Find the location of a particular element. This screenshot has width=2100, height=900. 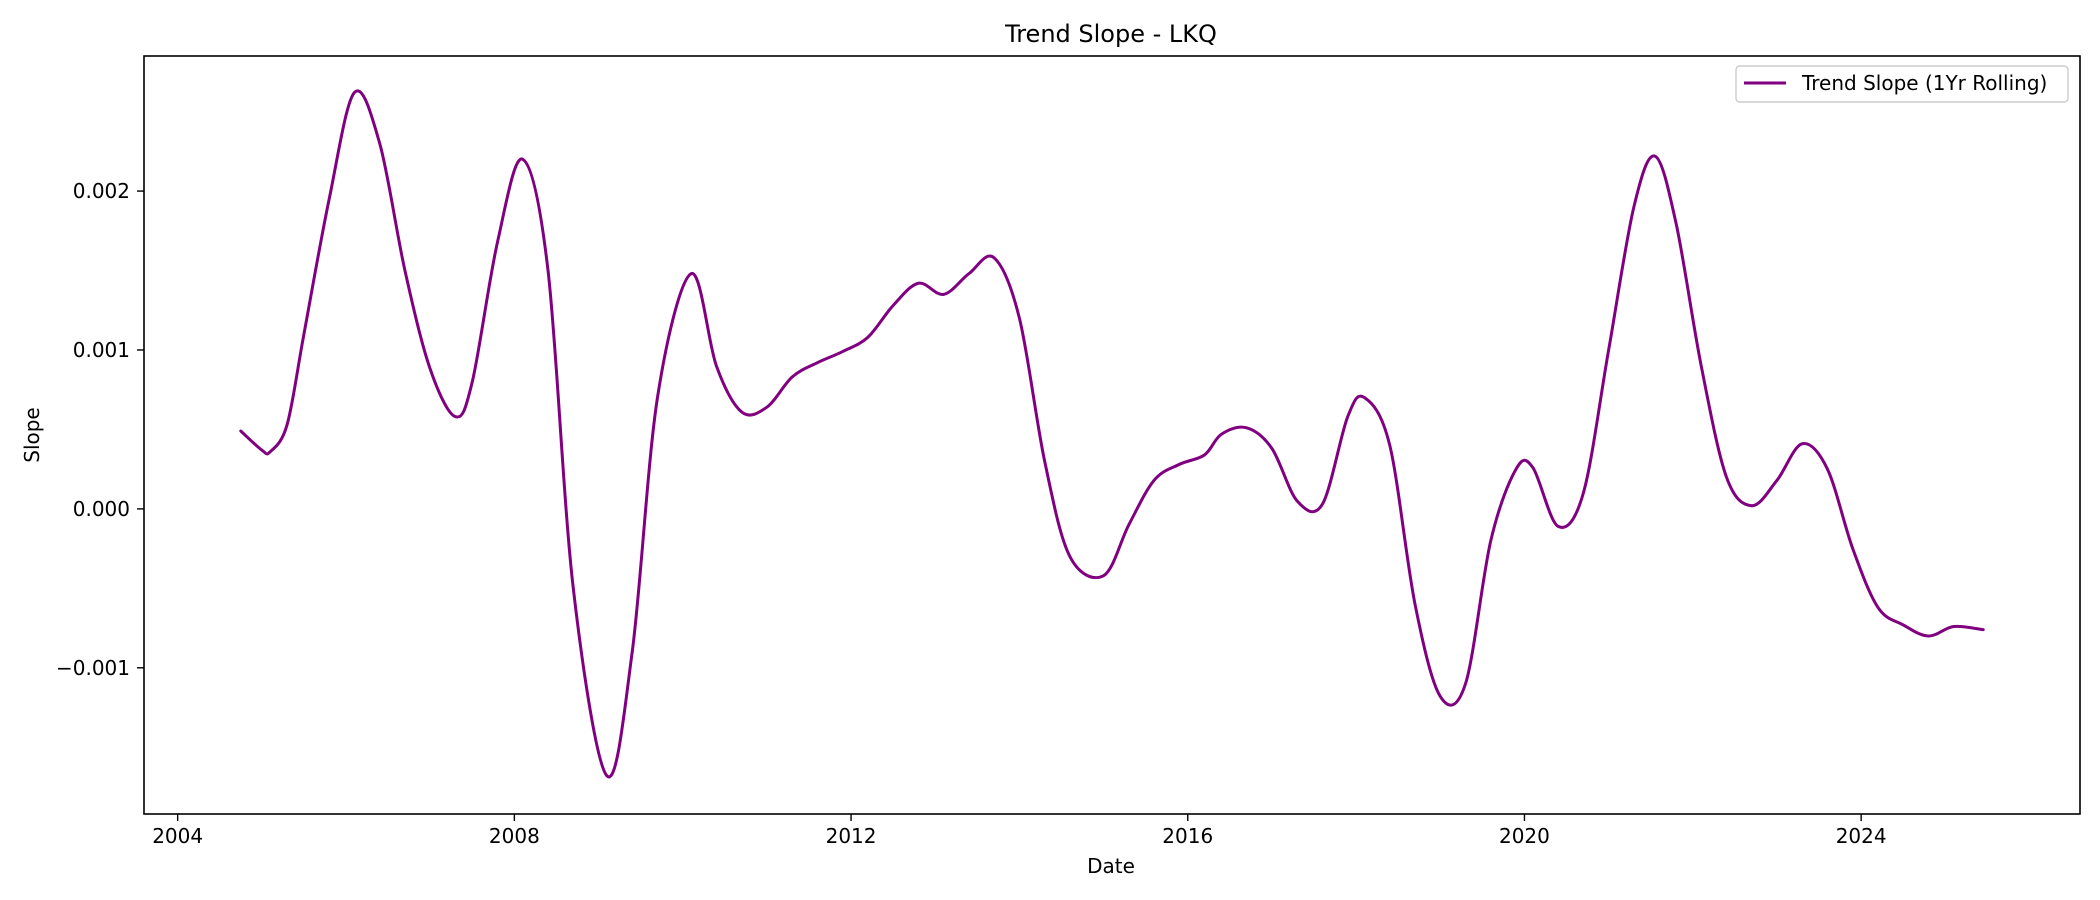

x-axis: 2004 2008 2012 2016 2020 2024 is located at coordinates (1019, 831).